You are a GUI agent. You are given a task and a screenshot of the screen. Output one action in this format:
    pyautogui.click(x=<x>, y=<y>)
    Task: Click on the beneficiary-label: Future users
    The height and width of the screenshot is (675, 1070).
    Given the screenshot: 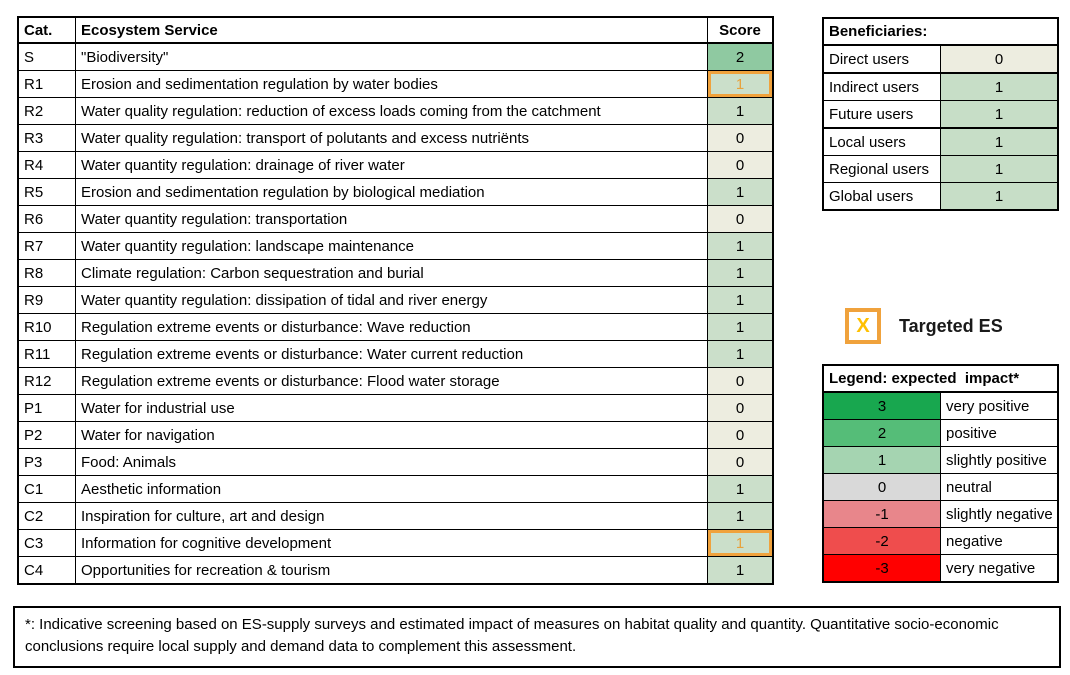 What is the action you would take?
    pyautogui.click(x=881, y=114)
    